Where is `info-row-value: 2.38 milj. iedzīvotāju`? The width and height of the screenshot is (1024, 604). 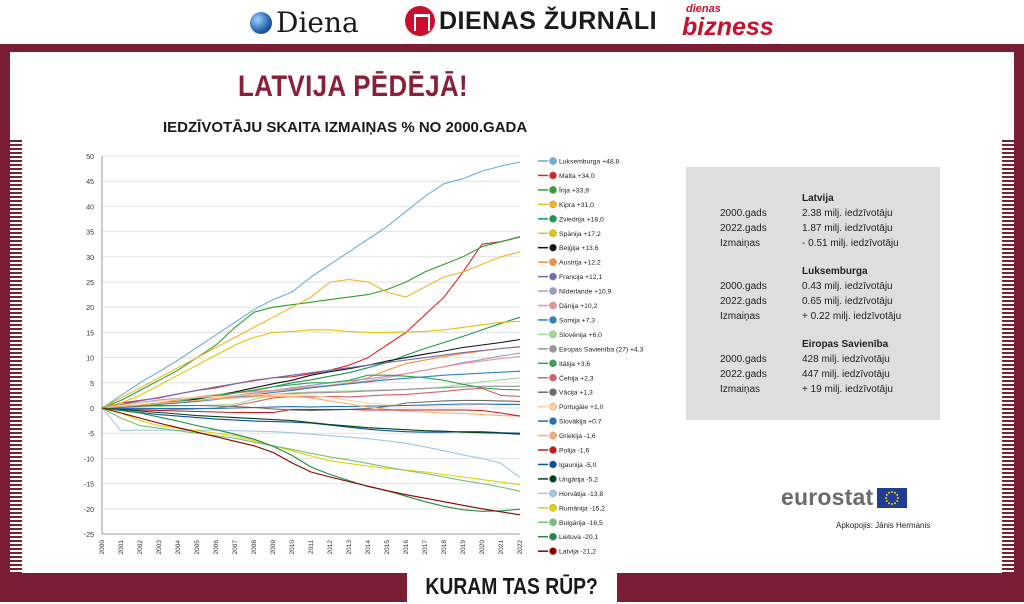 info-row-value: 2.38 milj. iedzīvotāju is located at coordinates (847, 213).